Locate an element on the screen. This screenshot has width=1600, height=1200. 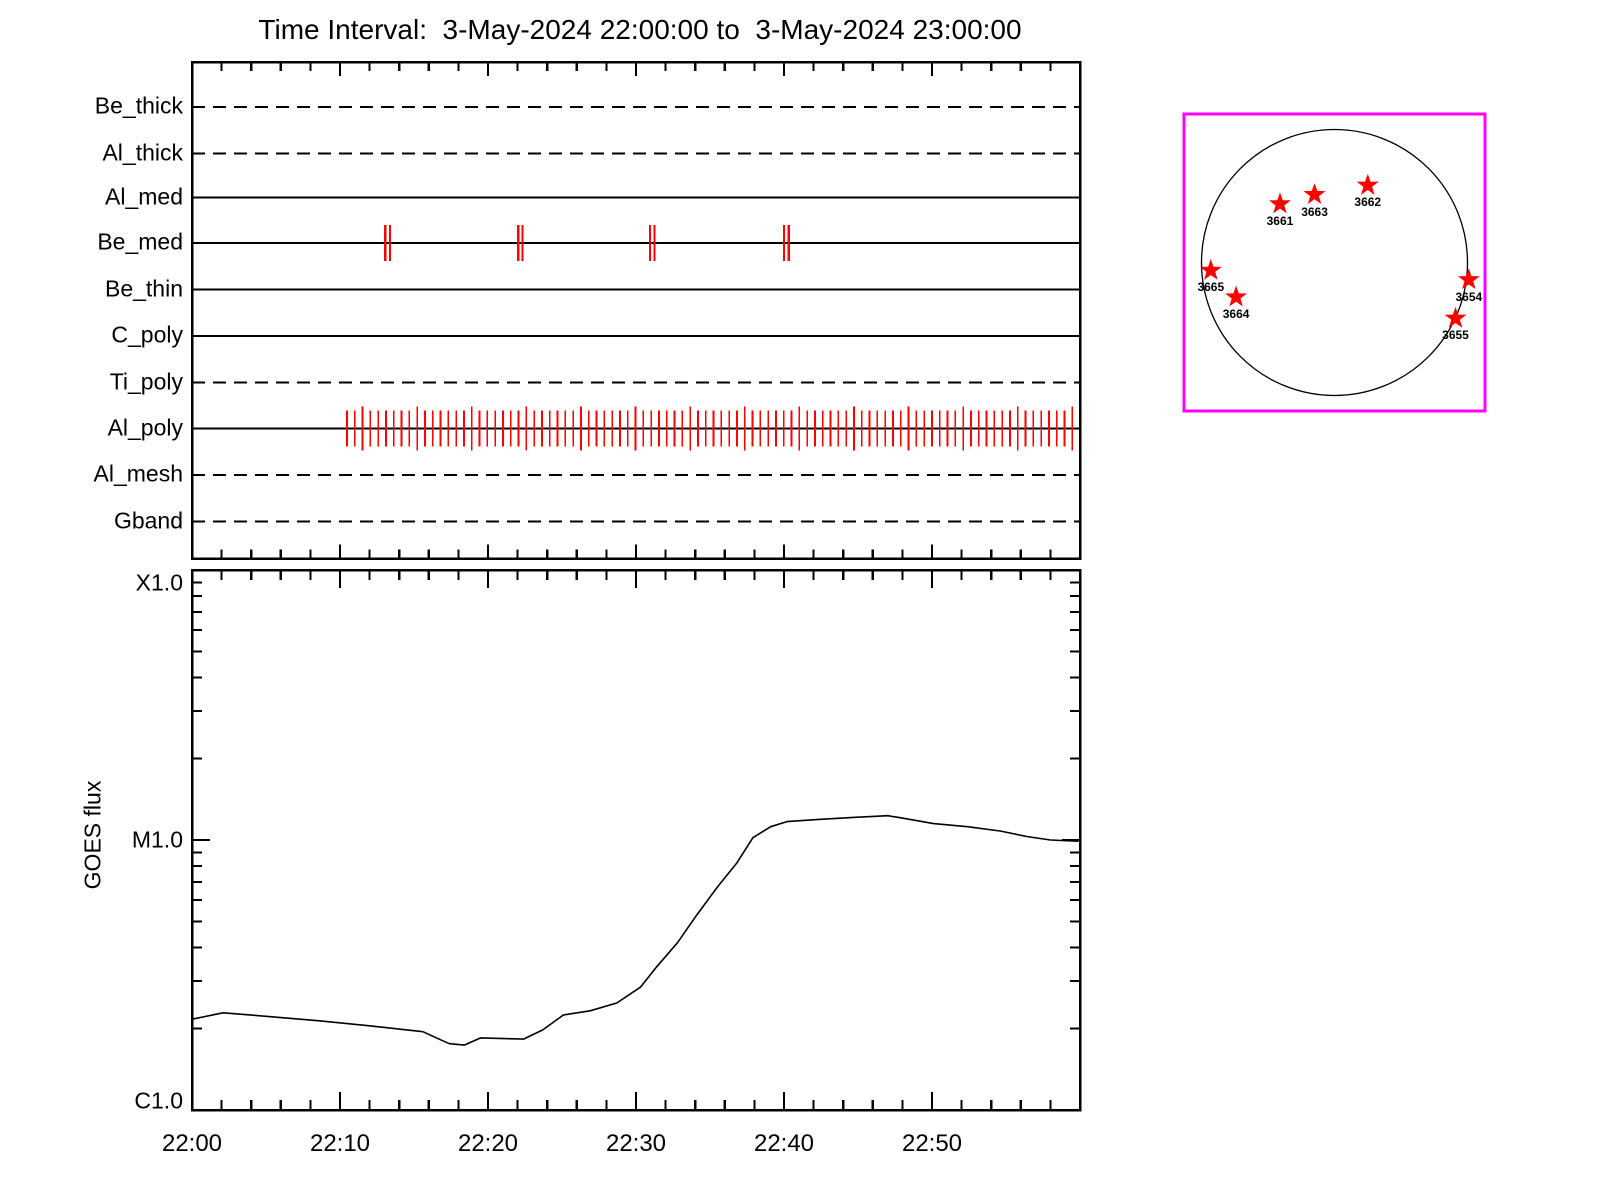
goes-ytick-c1: C1.0 is located at coordinates (158, 1100).